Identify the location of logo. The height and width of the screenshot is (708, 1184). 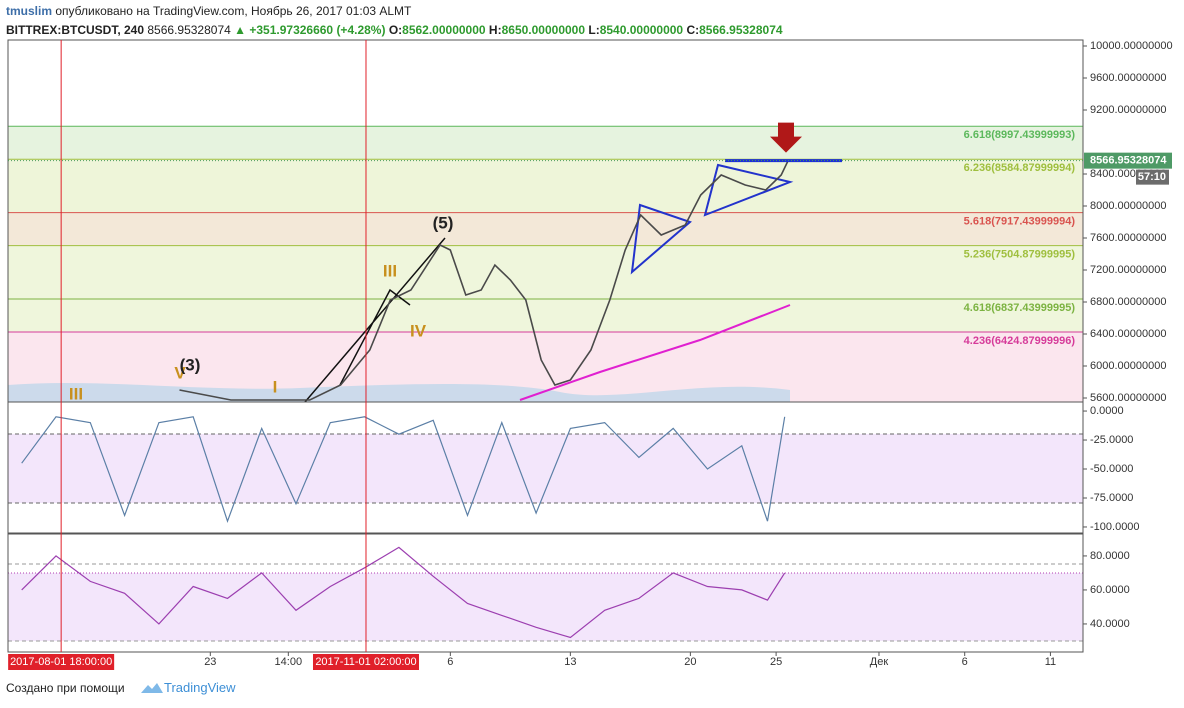
(152, 688).